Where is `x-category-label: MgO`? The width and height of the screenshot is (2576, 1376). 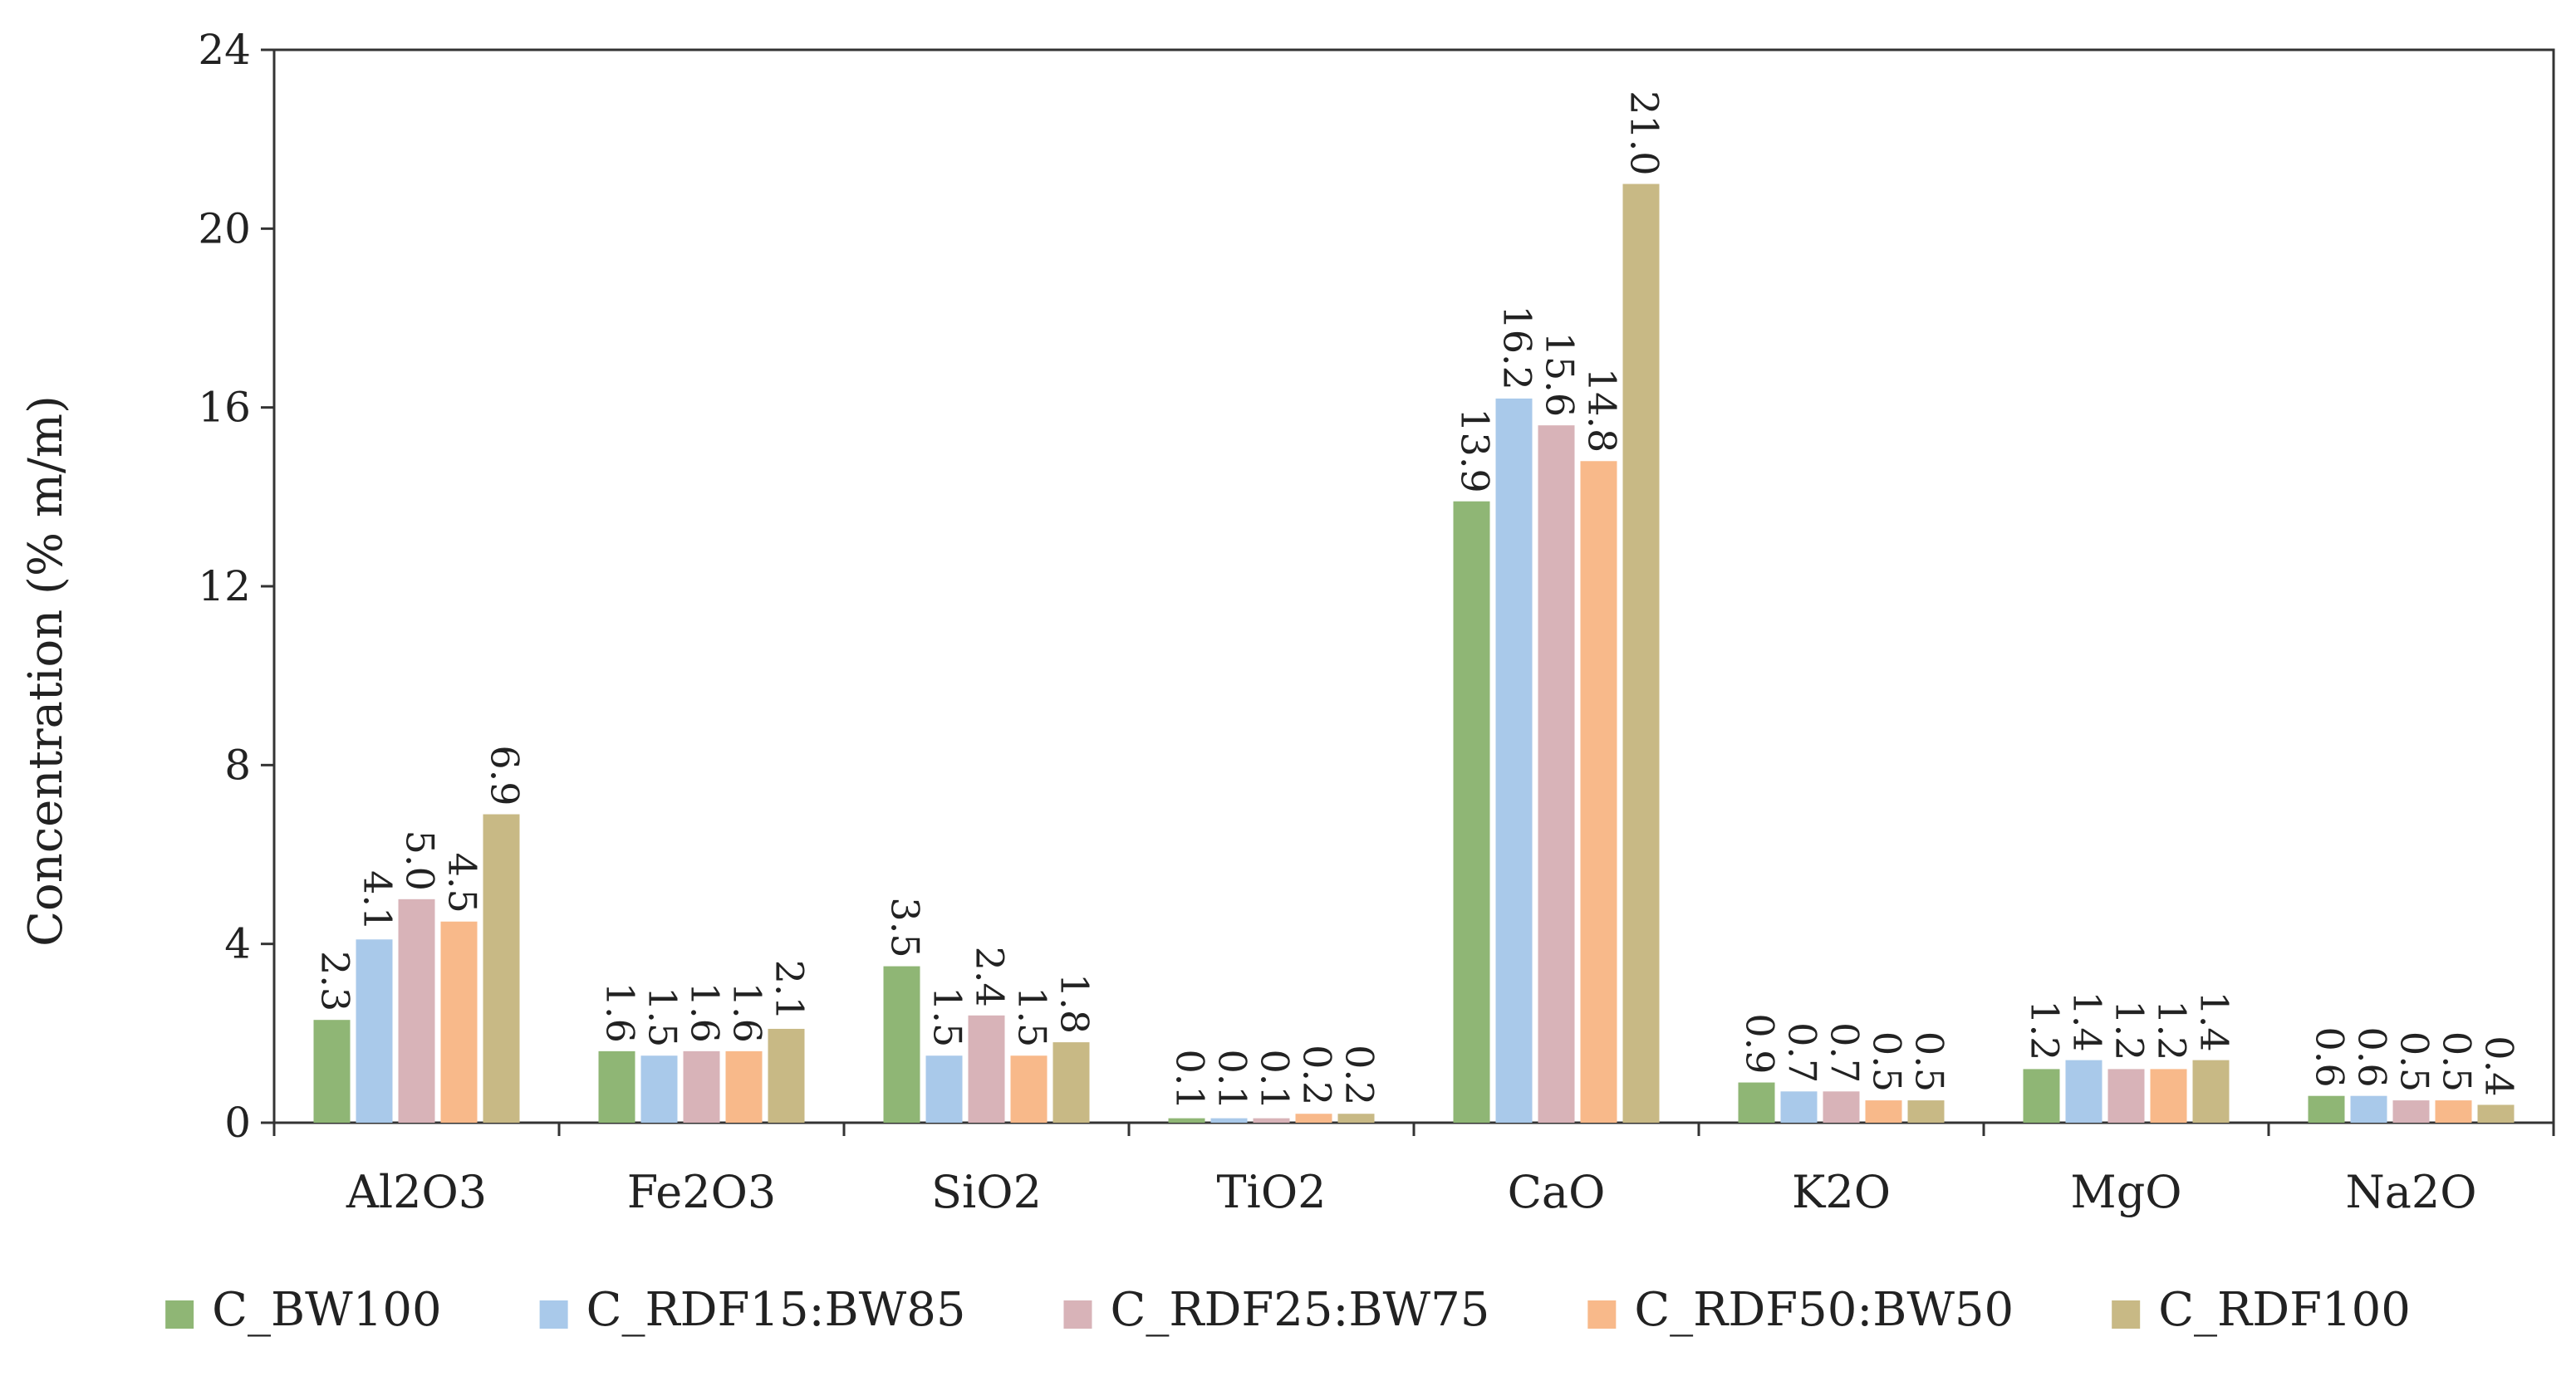
x-category-label: MgO is located at coordinates (2125, 1192).